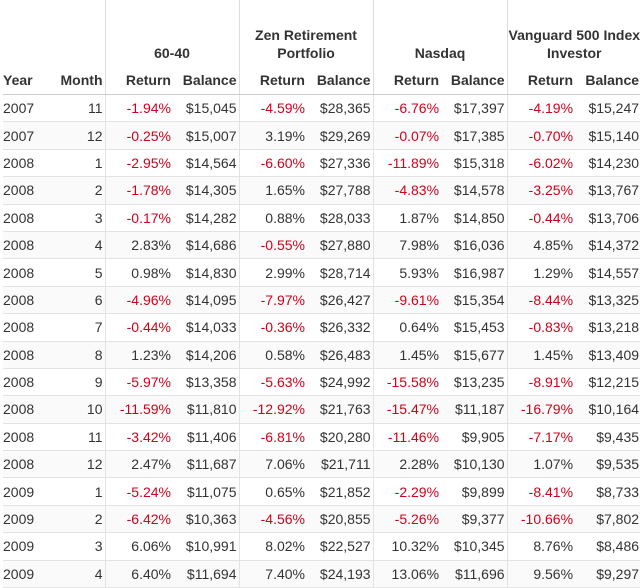 The height and width of the screenshot is (588, 640). Describe the element at coordinates (407, 355) in the screenshot. I see `cell-return-nasdaq: 1.45%` at that location.